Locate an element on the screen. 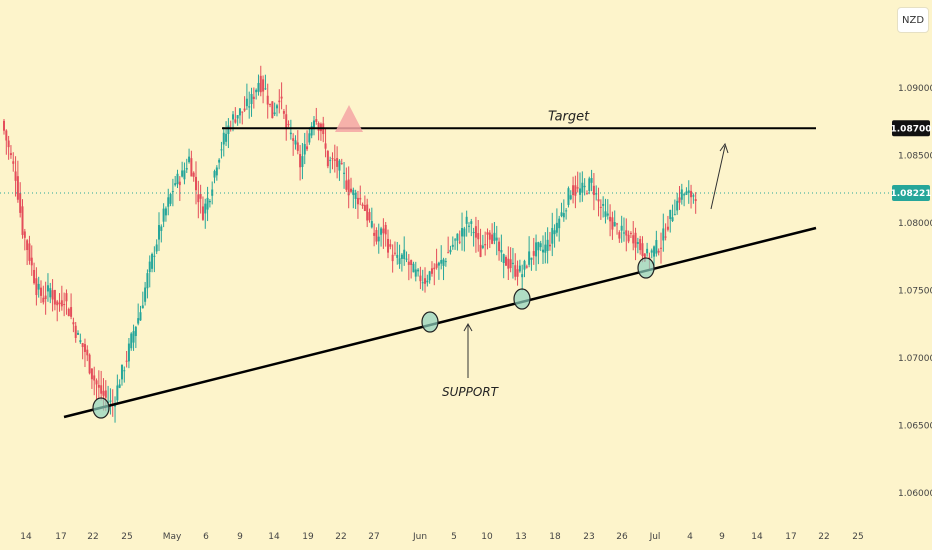  projection-arrow-icon is located at coordinates (718, 177).